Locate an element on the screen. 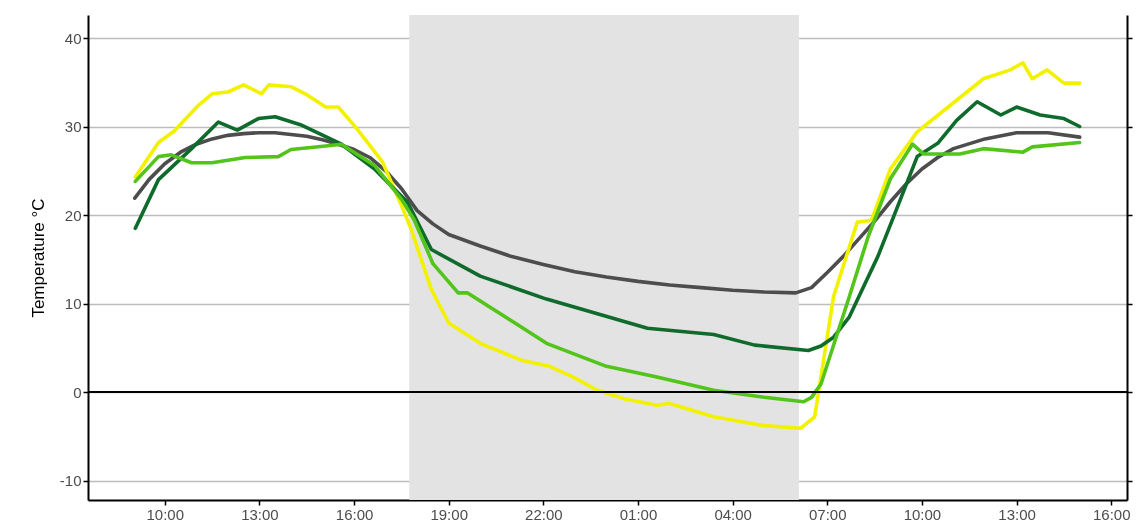 The image size is (1142, 530). x-tick-label: 07:00 is located at coordinates (828, 514).